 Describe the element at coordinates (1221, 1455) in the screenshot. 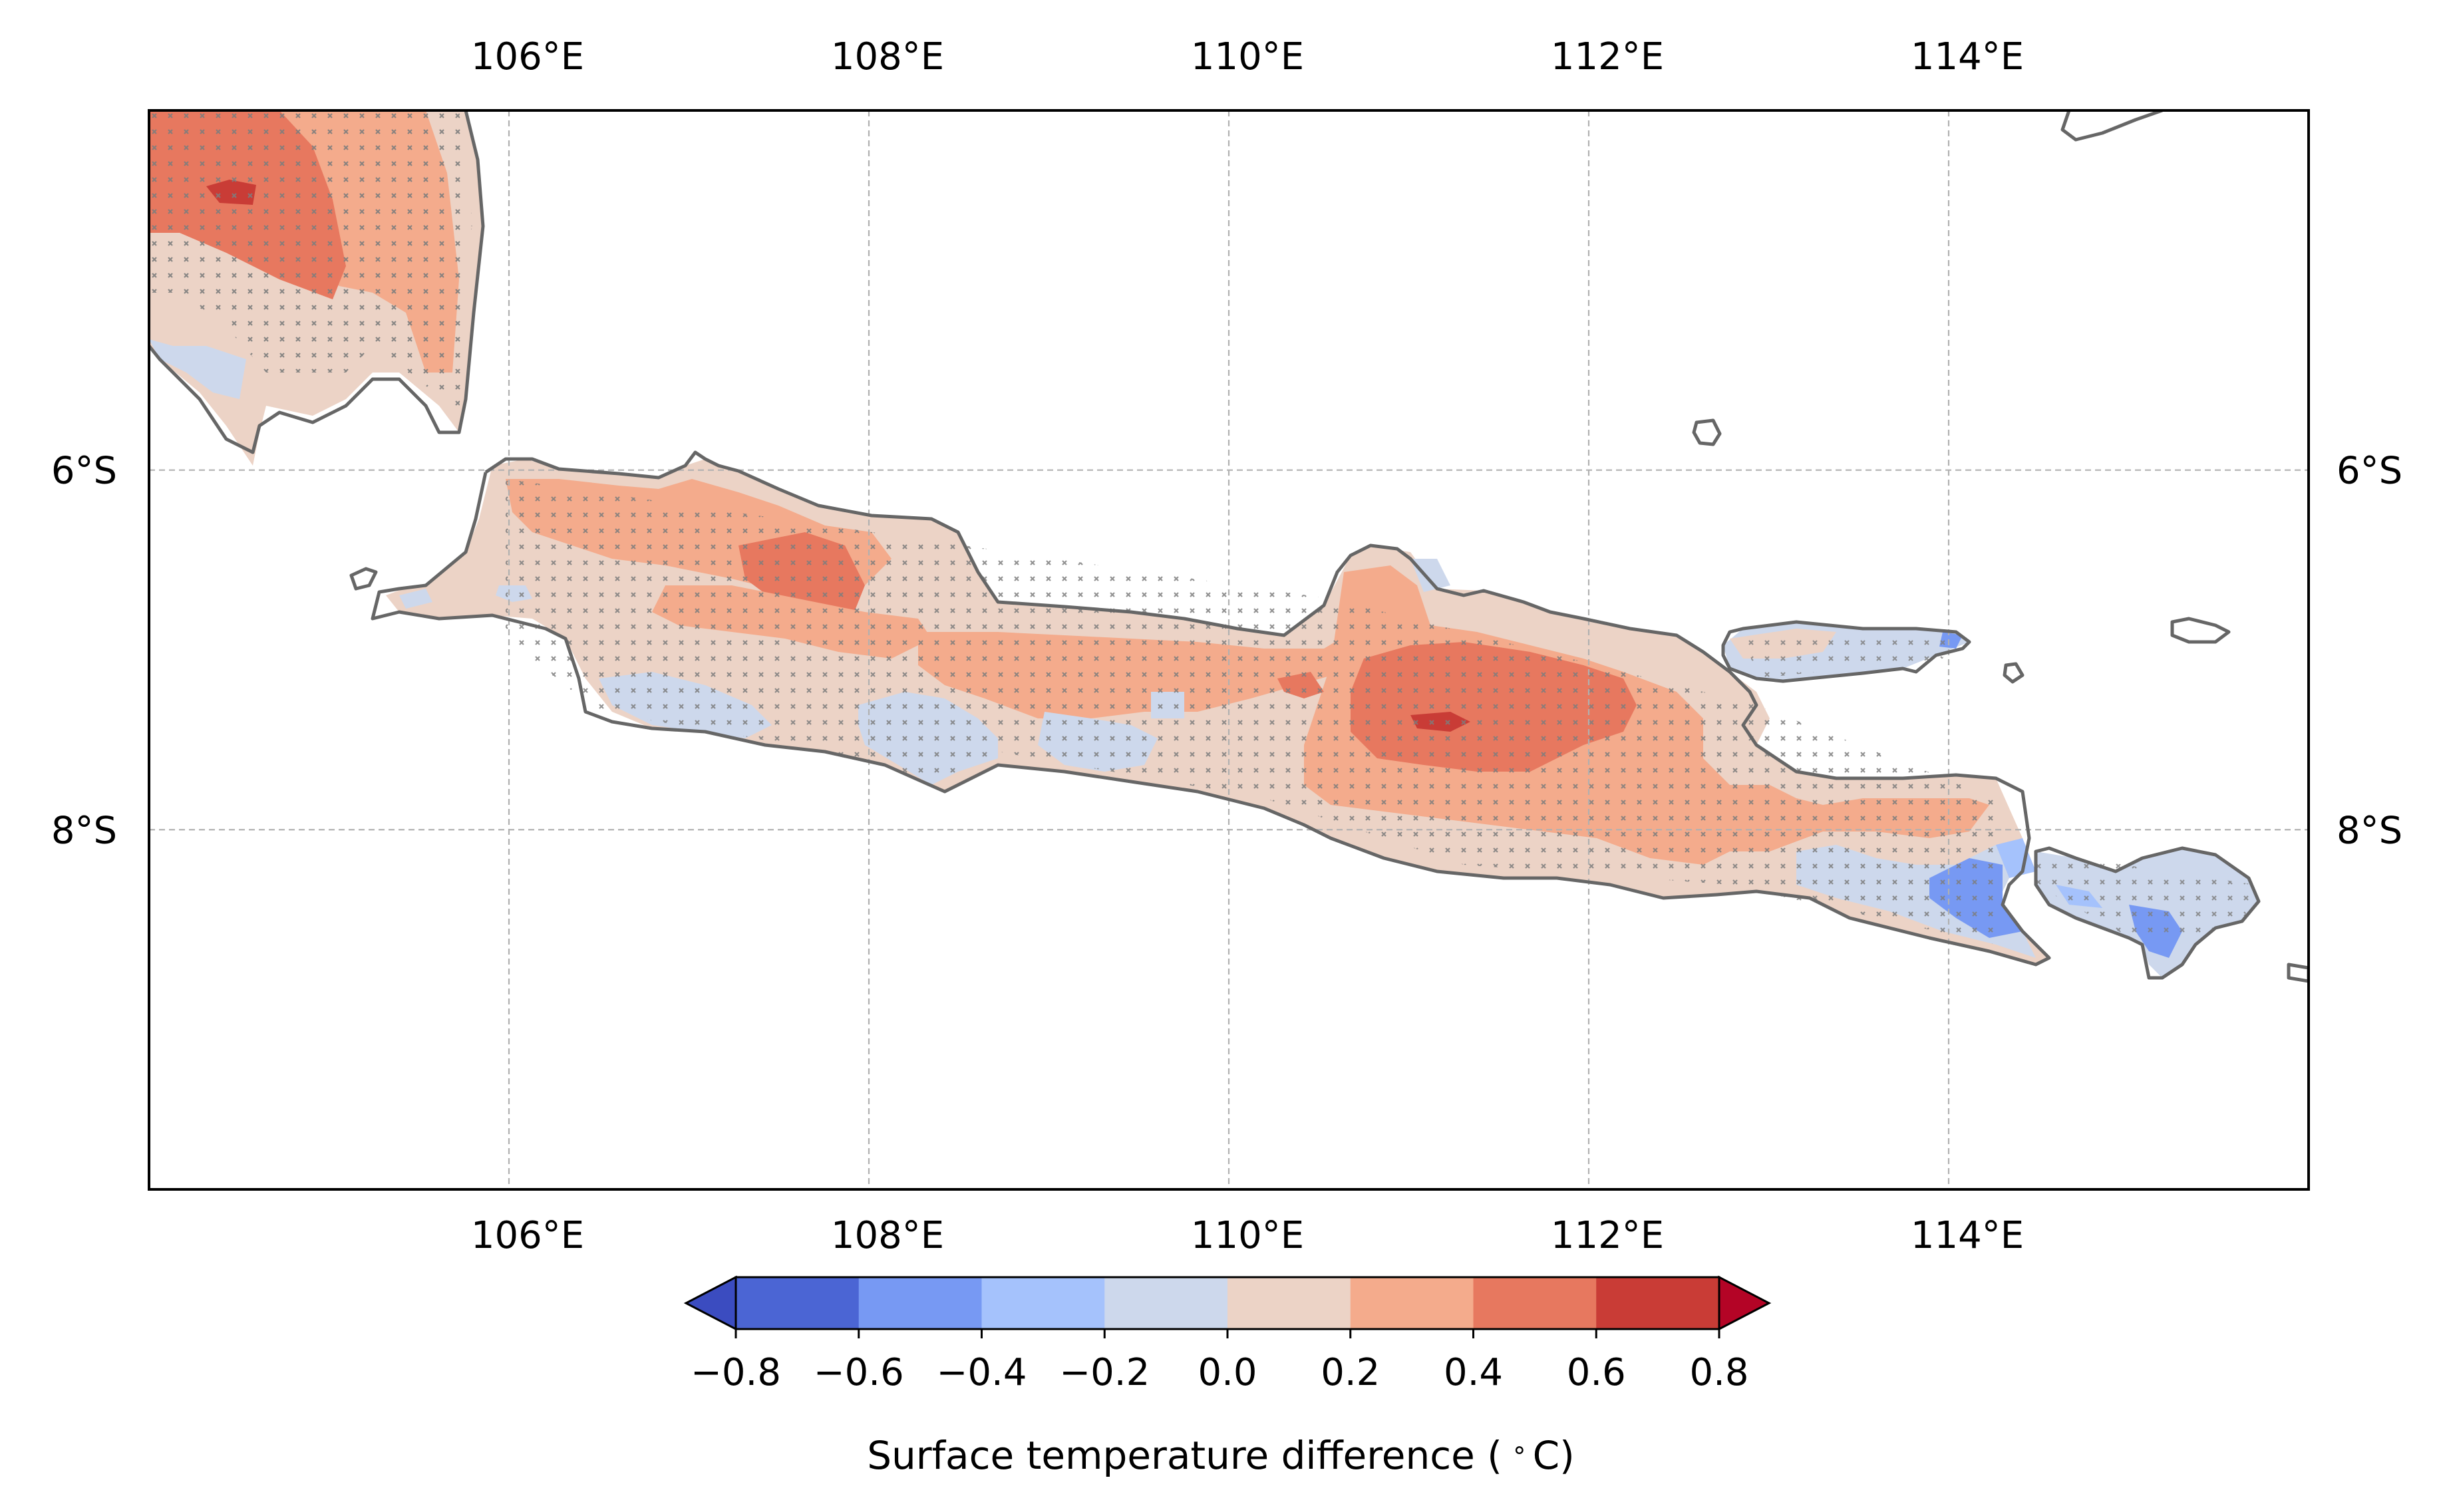

I see `colorbar-label: Surface temperature difference (∘ C)` at that location.